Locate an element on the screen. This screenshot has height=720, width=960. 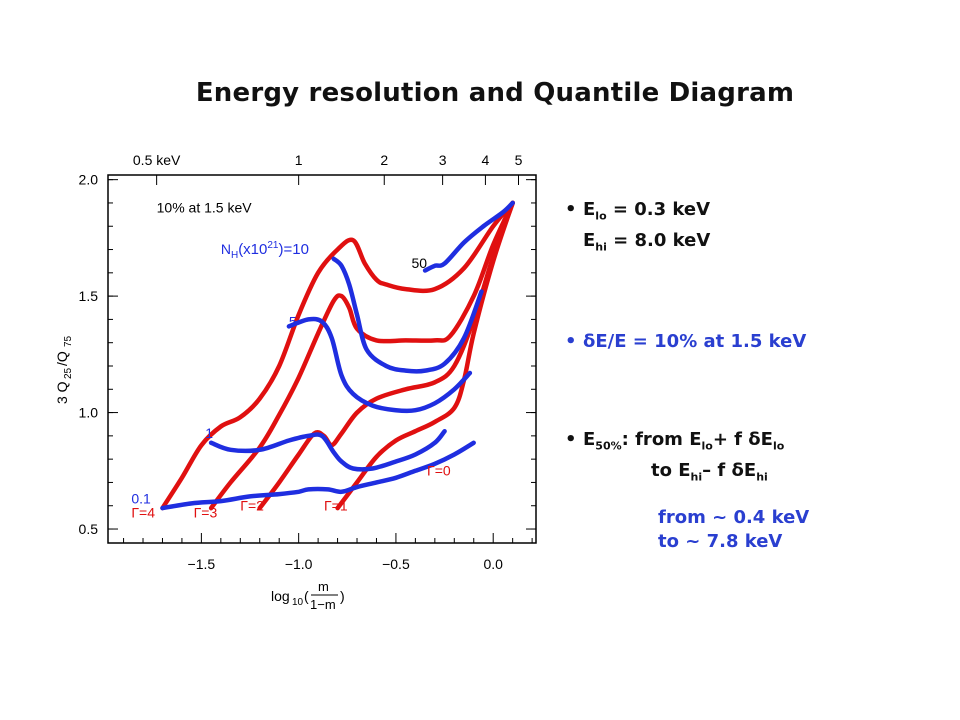
top-tick-label: 2 is located at coordinates (384, 160).